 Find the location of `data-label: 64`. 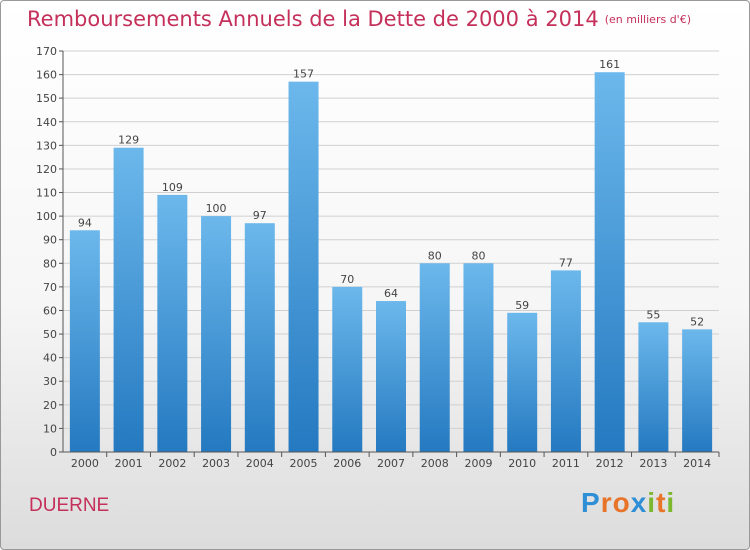

data-label: 64 is located at coordinates (391, 293).